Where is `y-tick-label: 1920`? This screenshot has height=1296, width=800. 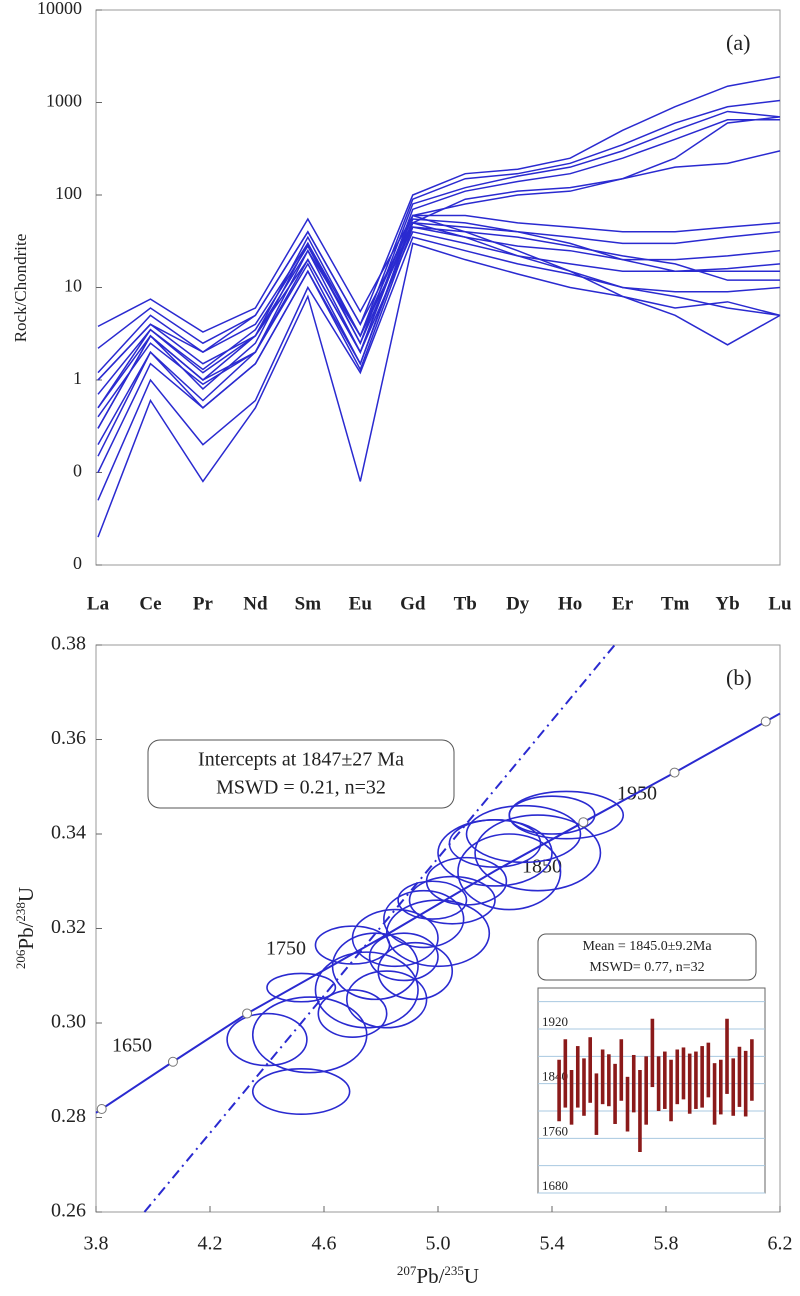 y-tick-label: 1920 is located at coordinates (555, 1021).